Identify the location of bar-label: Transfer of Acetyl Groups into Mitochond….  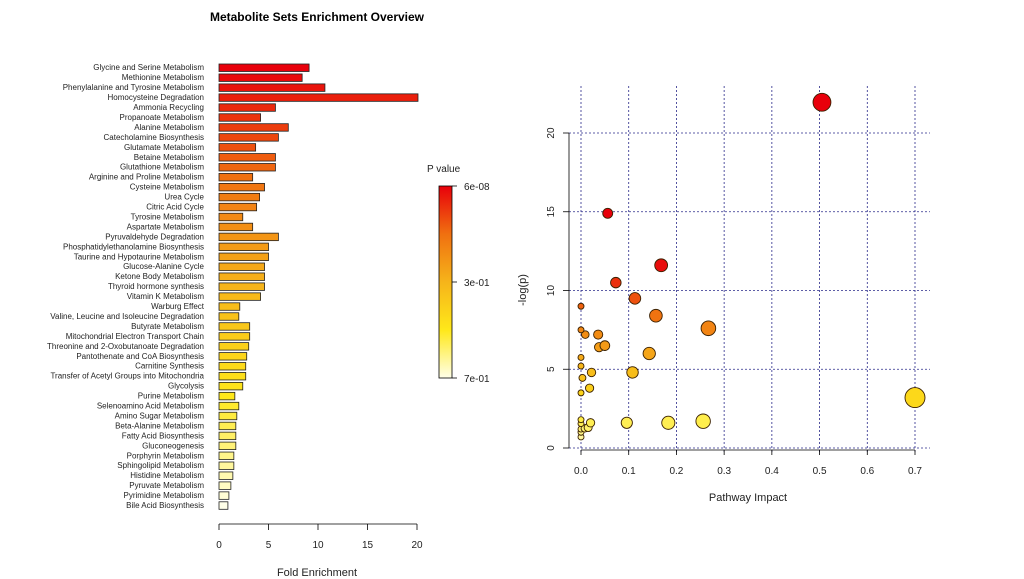
(127, 376).